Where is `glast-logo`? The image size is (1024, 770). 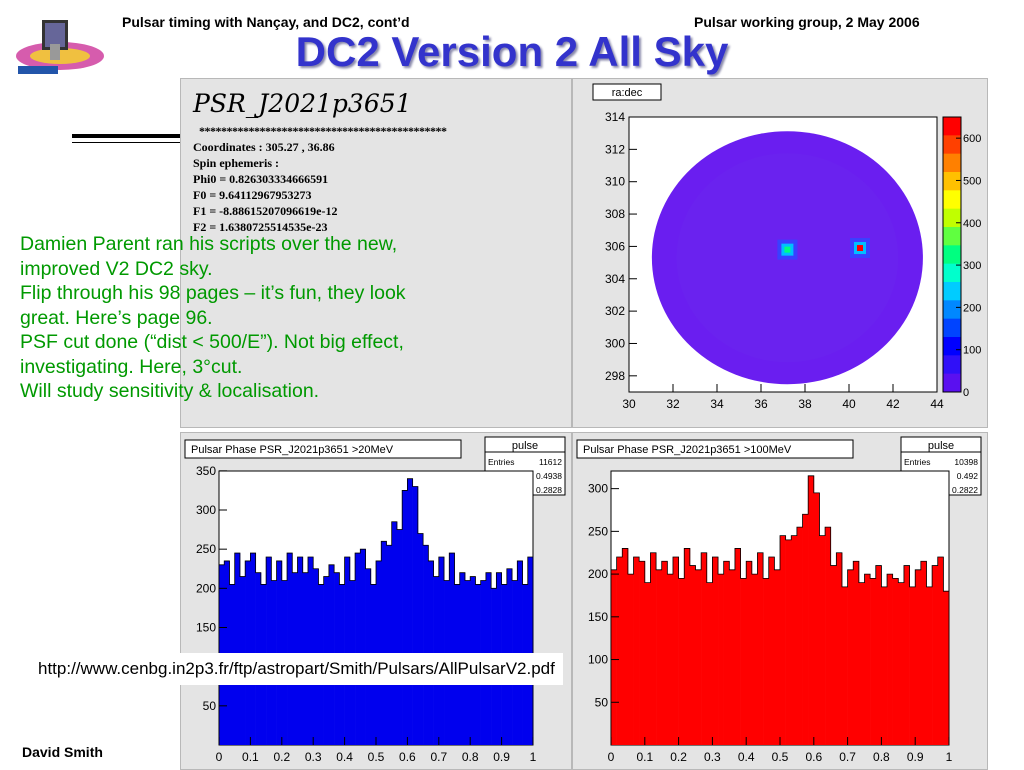 glast-logo is located at coordinates (60, 49).